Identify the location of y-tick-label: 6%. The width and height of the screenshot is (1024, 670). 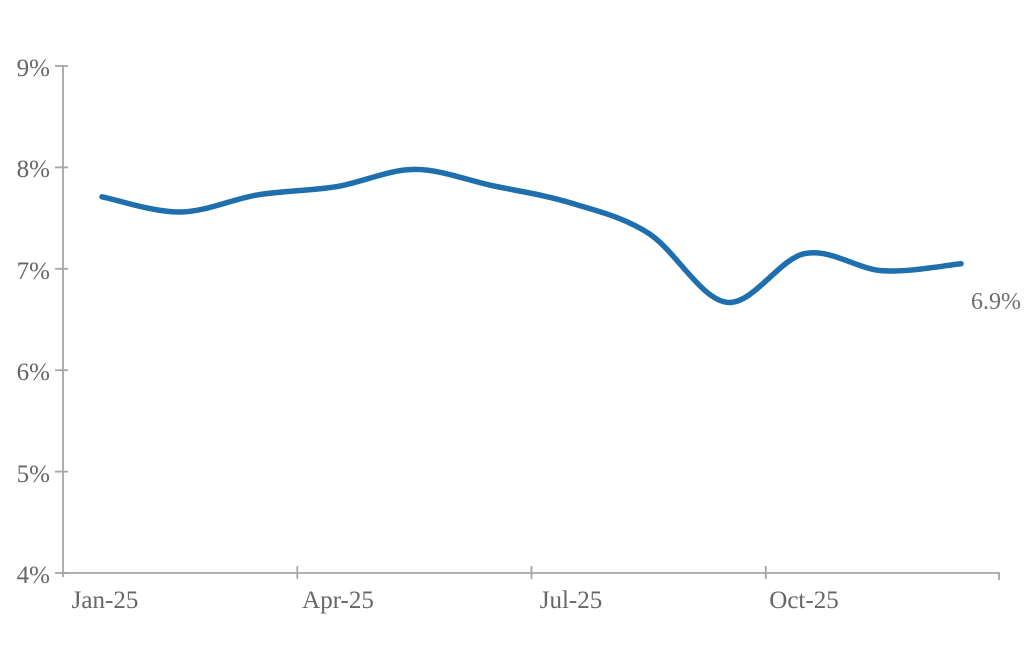
(33, 372).